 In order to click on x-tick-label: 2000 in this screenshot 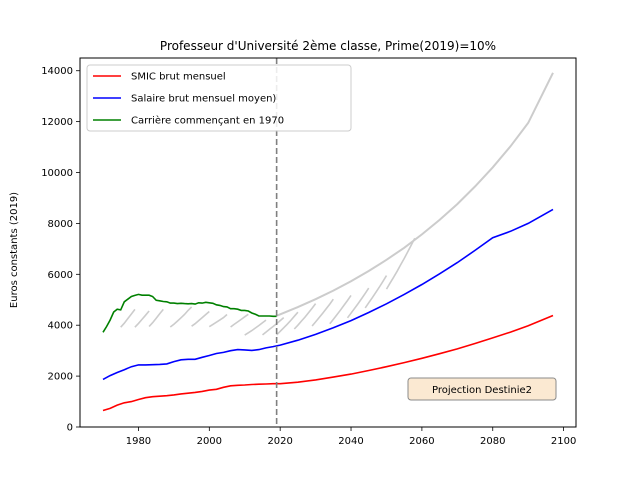, I will do `click(209, 441)`.